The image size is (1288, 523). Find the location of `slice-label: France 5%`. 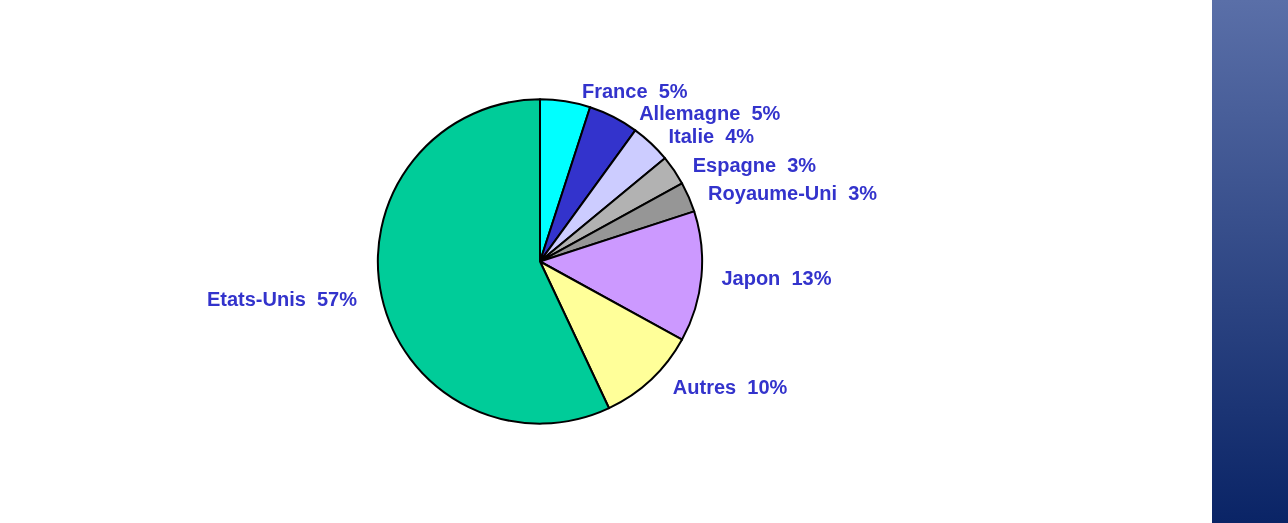

slice-label: France 5% is located at coordinates (634, 91).